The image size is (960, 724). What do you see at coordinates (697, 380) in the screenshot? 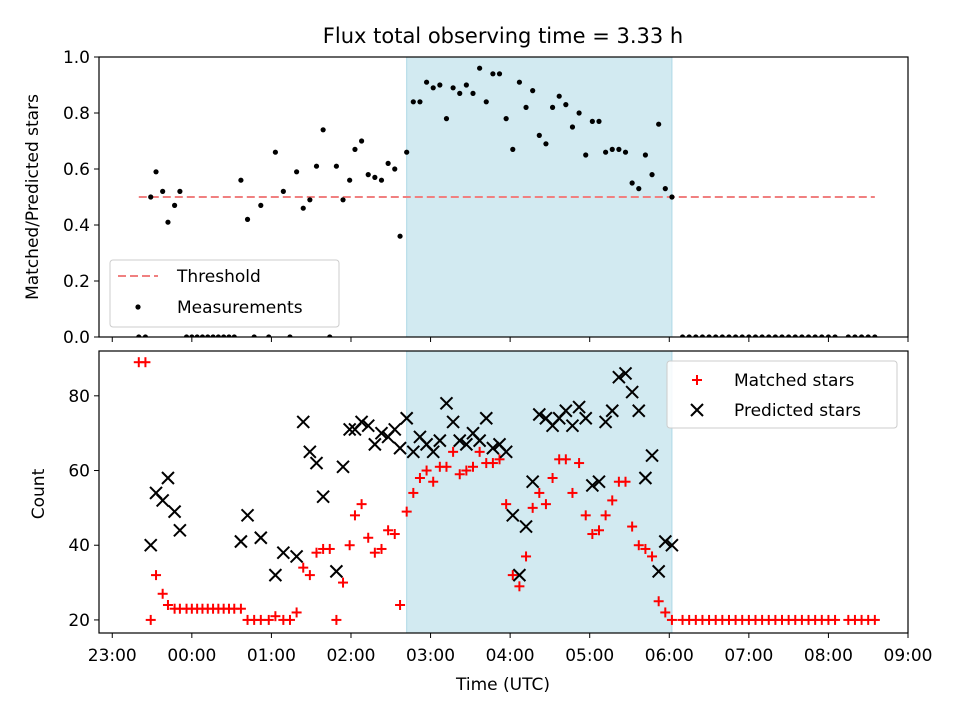
I see `matched-legend-swatch` at bounding box center [697, 380].